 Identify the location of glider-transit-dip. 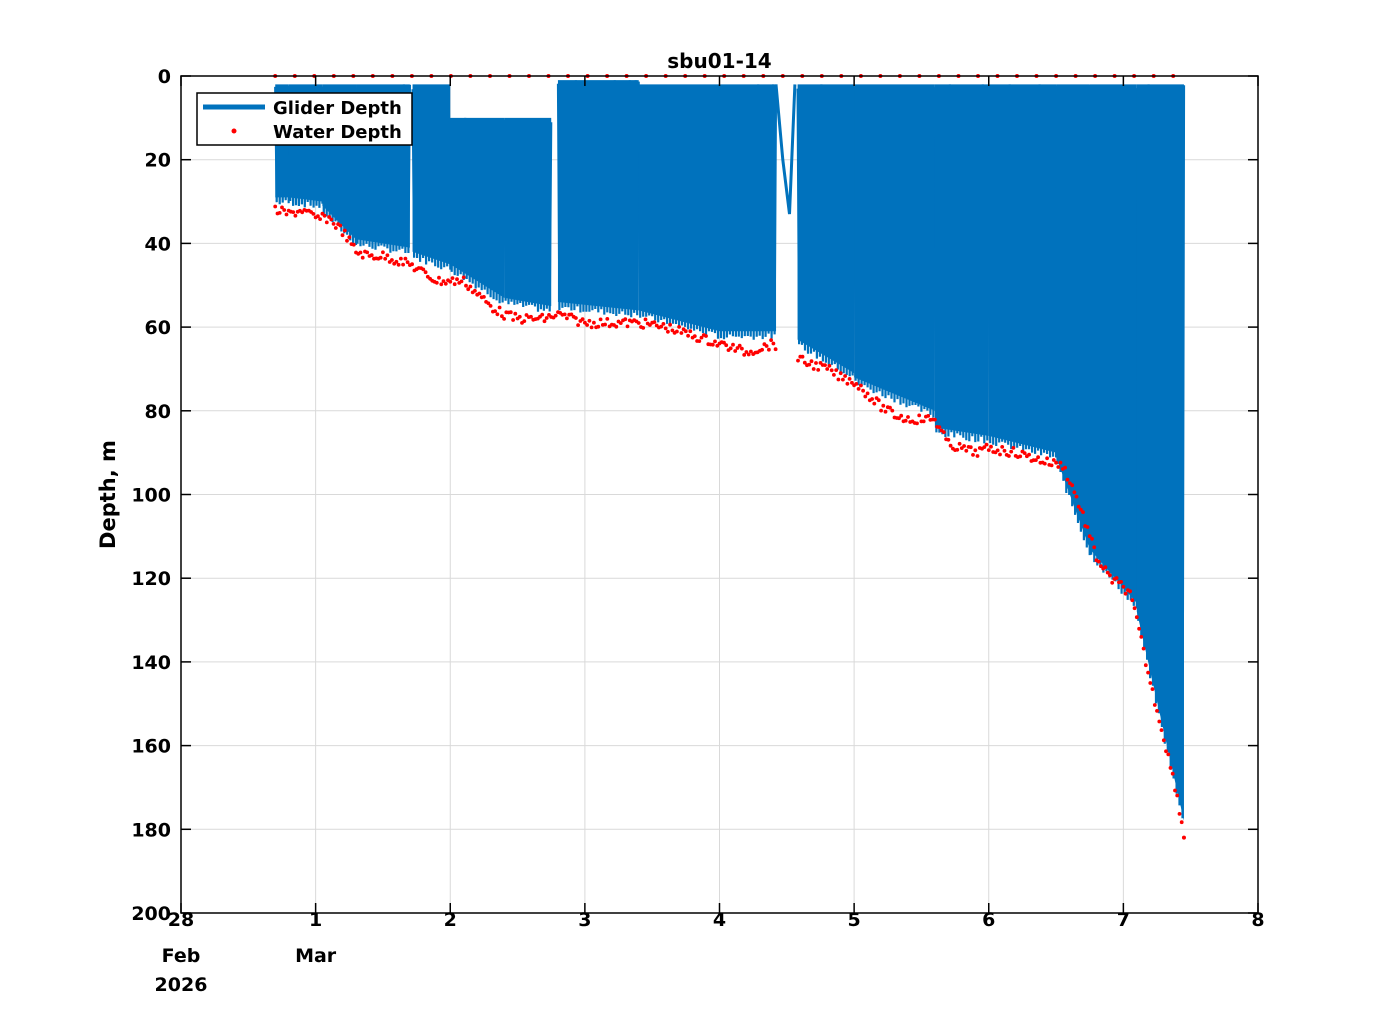
(785, 149).